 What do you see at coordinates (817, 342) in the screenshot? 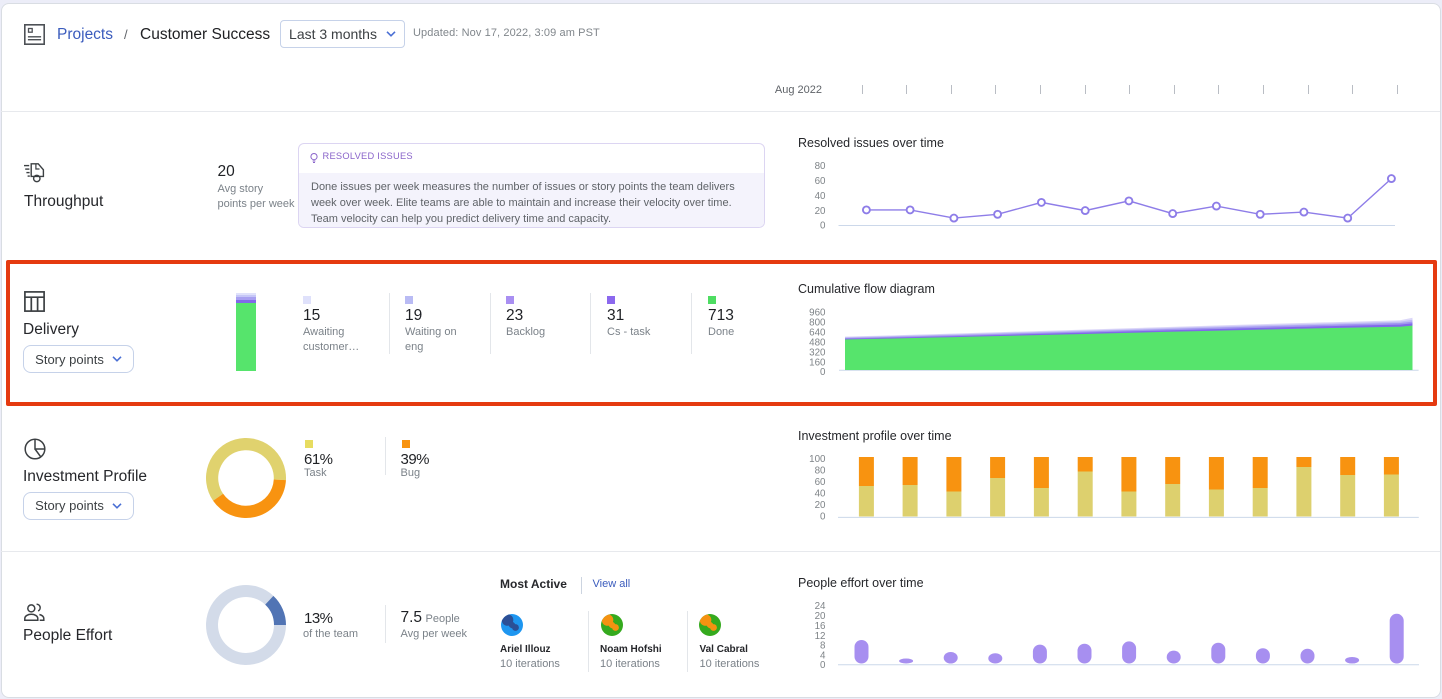
I see `svg-text: 480` at bounding box center [817, 342].